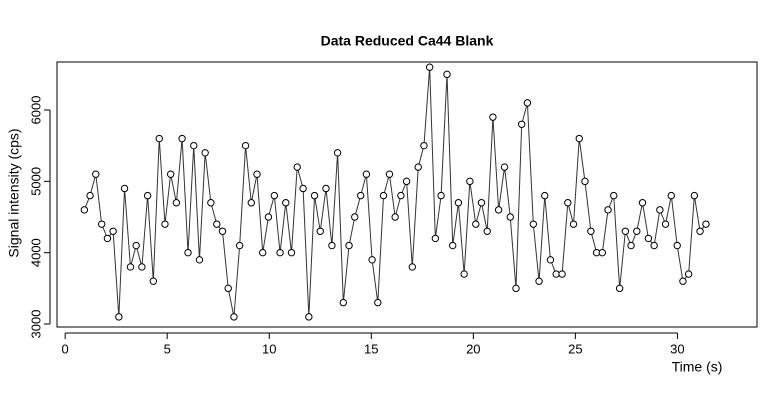 The image size is (760, 400). I want to click on y-tick-label: 6000, so click(35, 110).